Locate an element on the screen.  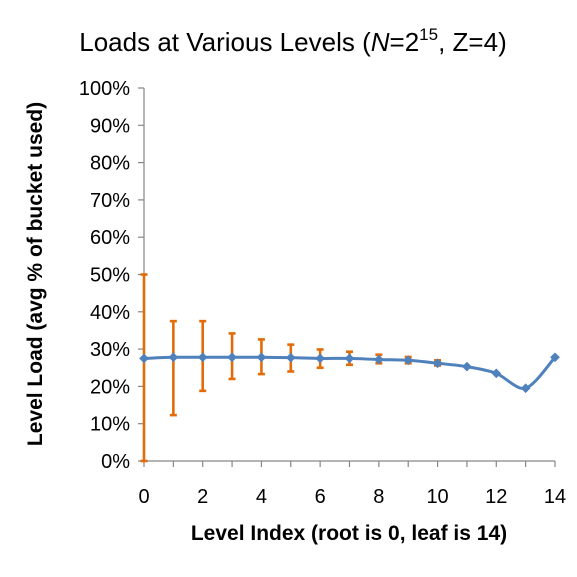
y-tick-label: 60% is located at coordinates (110, 238).